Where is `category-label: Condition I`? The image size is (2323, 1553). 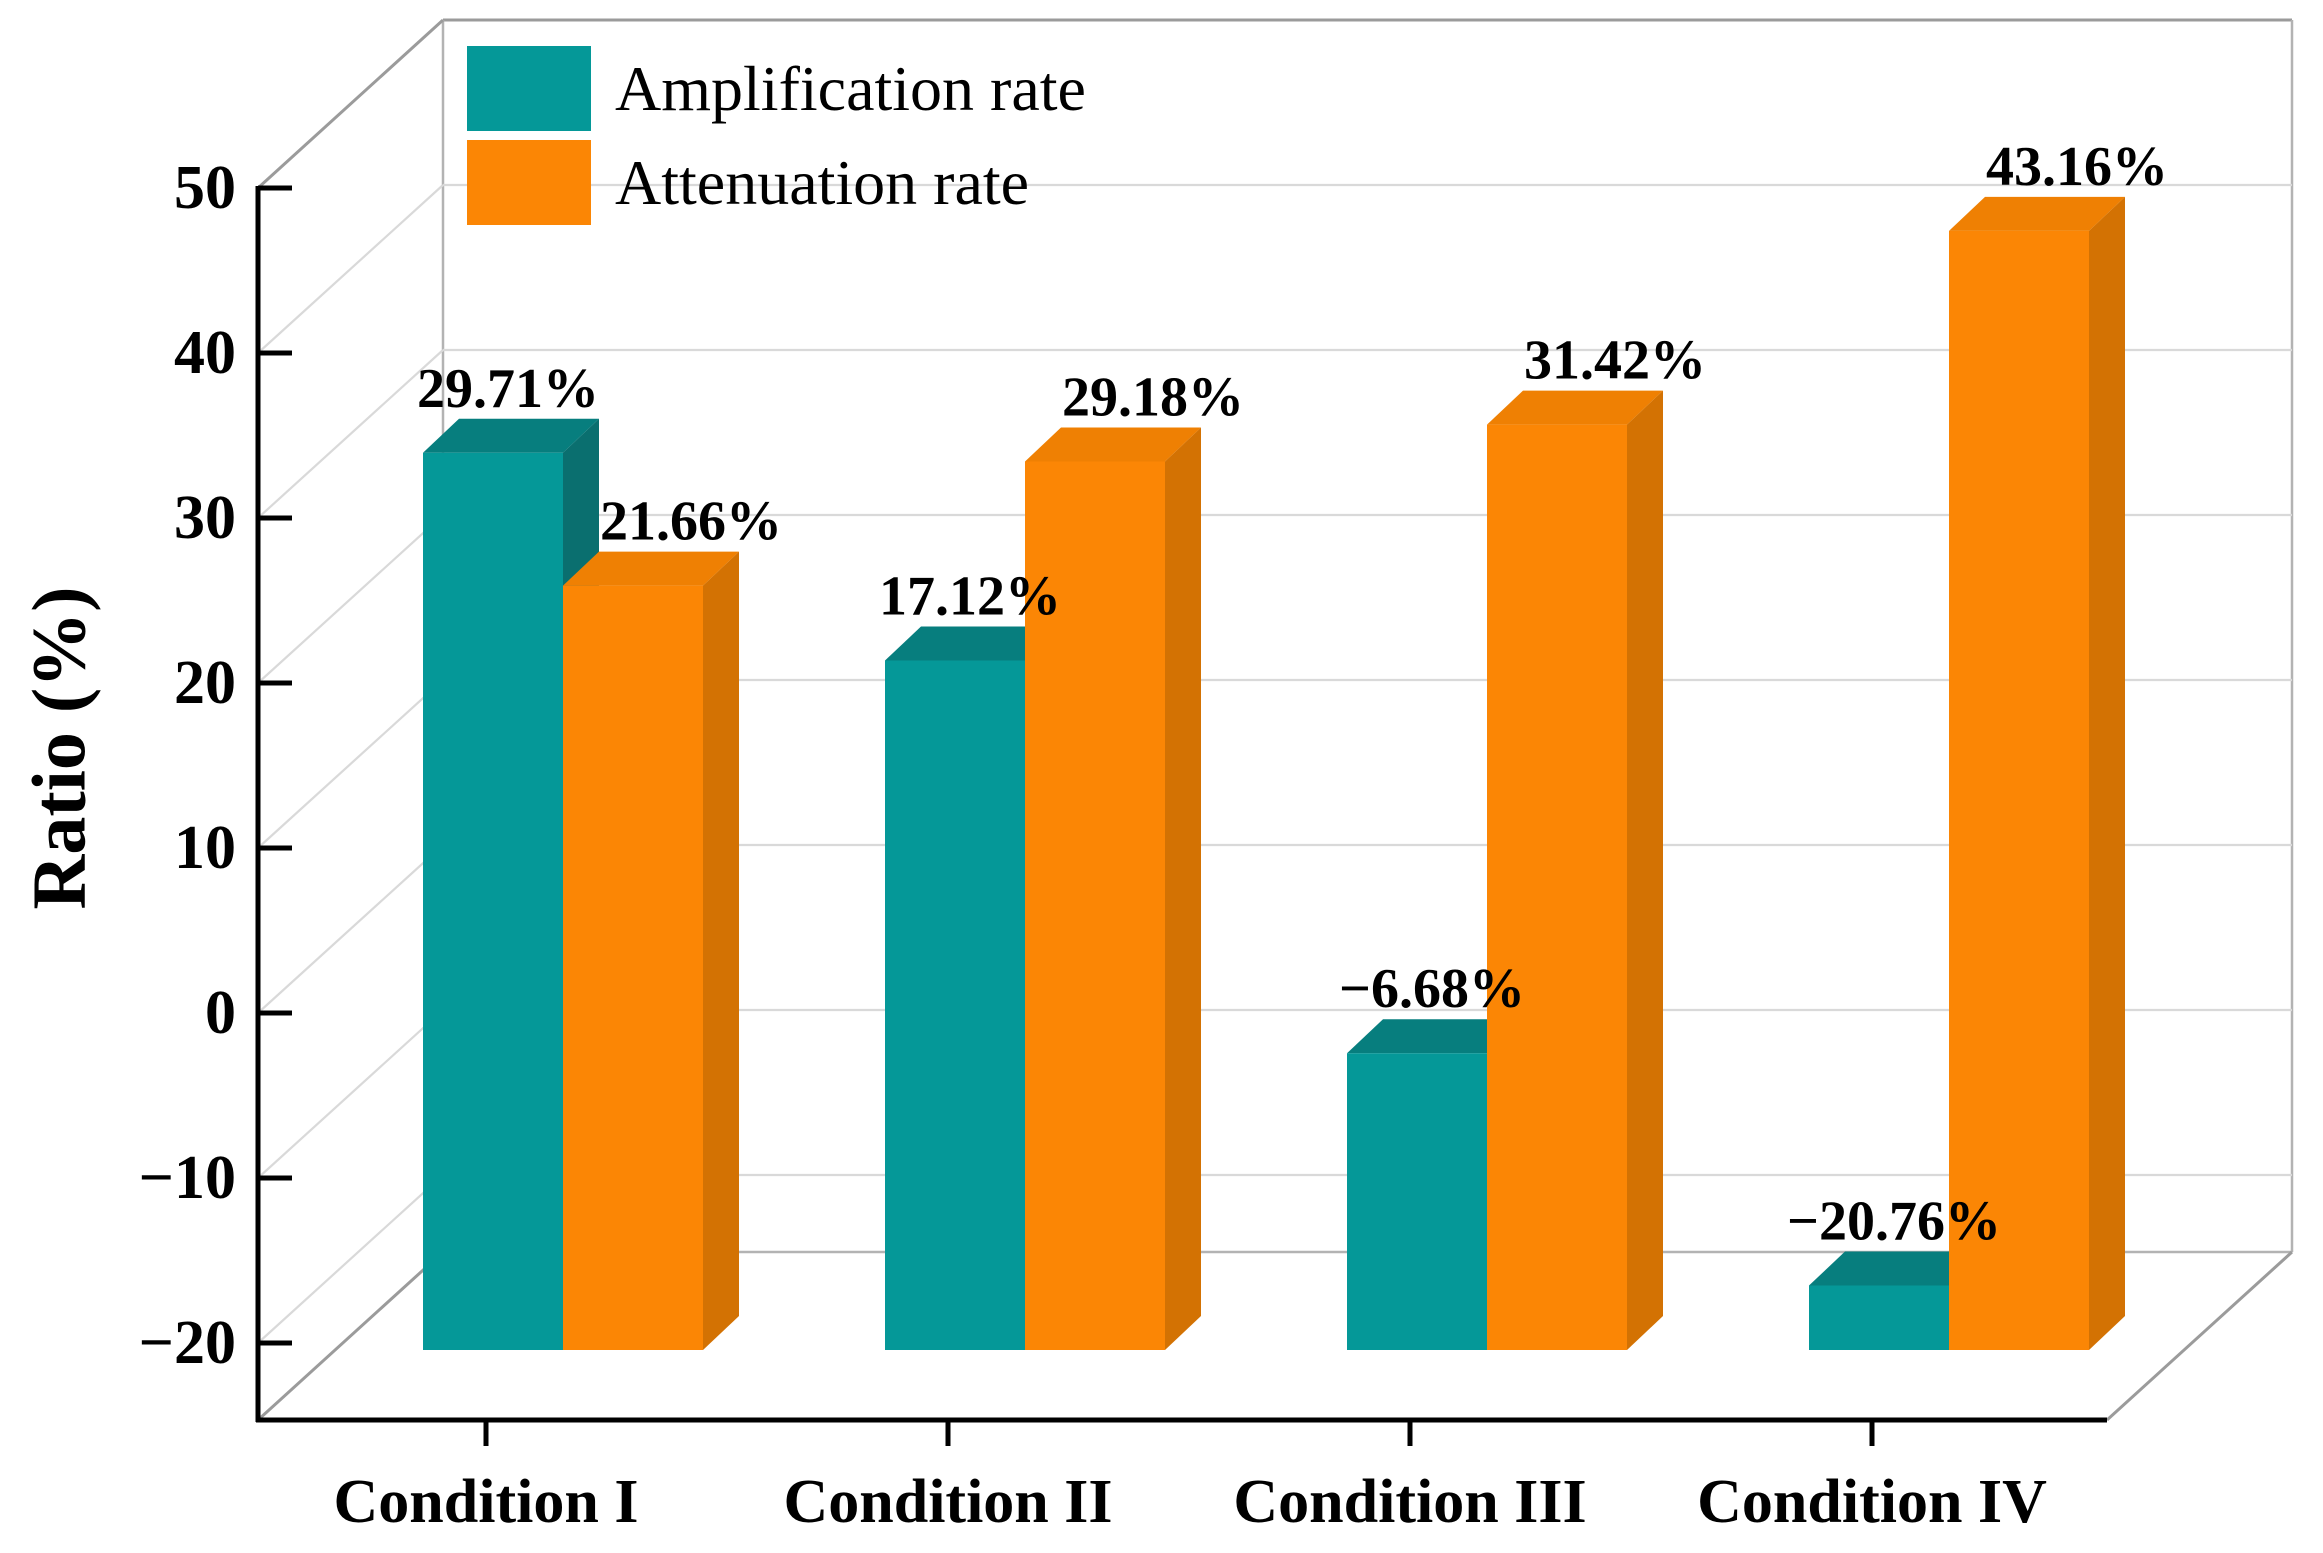
category-label: Condition I is located at coordinates (486, 1502).